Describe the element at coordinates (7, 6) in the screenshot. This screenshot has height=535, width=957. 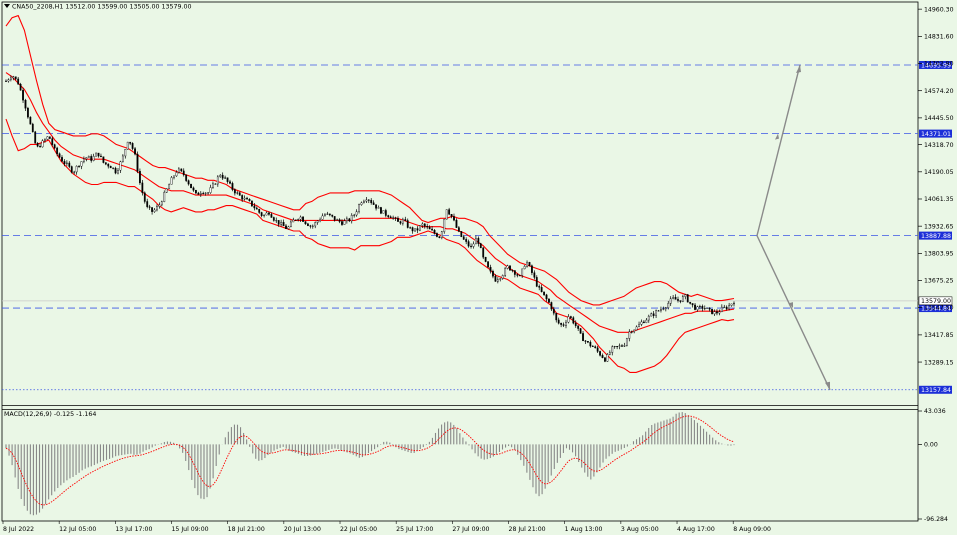
I see `chart-menu-triangle-icon` at that location.